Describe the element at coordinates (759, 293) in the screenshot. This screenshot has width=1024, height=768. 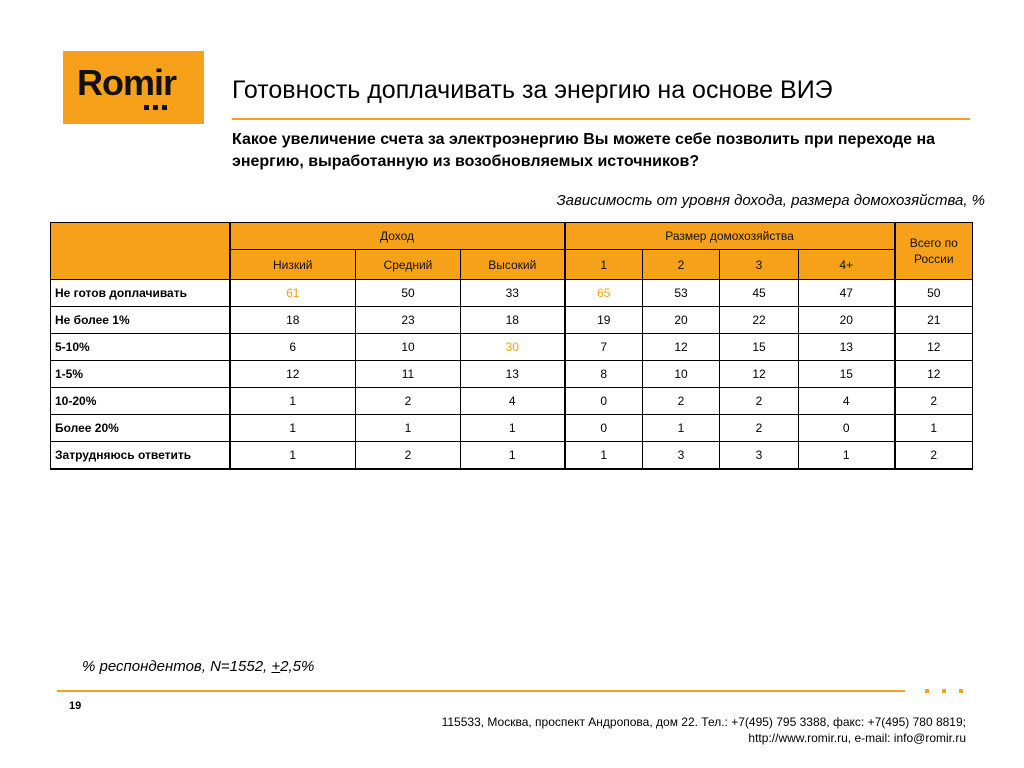
I see `value-cell: 45` at that location.